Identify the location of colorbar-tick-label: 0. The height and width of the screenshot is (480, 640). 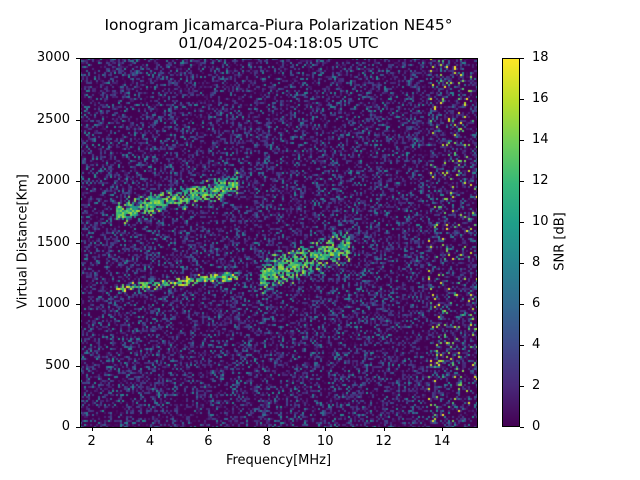
(536, 426).